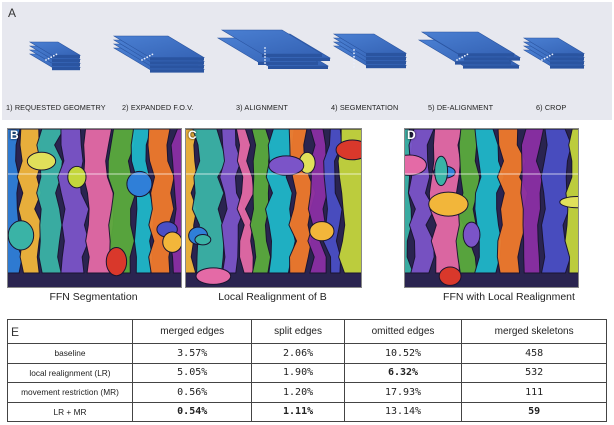 Image resolution: width=614 pixels, height=425 pixels. I want to click on table-row: LR + MR 0.54% 1.11% 13.14% 59, so click(307, 412).